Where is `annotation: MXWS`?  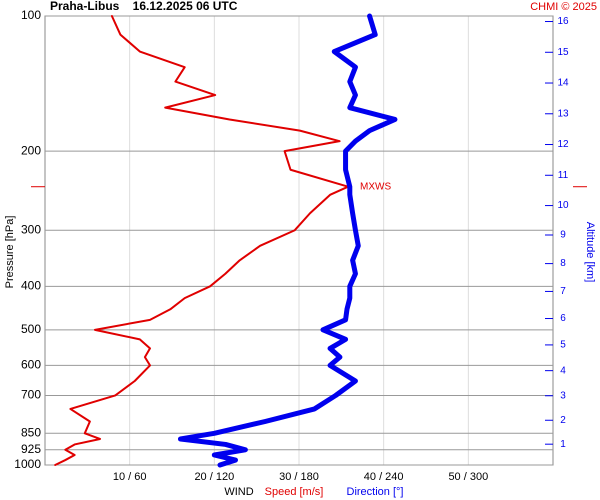
annotation: MXWS is located at coordinates (375, 186).